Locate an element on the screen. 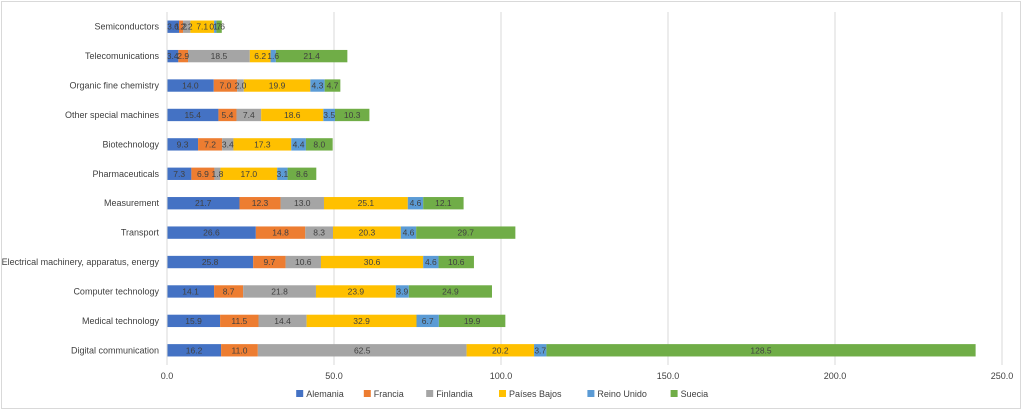 The width and height of the screenshot is (1024, 412). data-label: 10.3 is located at coordinates (352, 115).